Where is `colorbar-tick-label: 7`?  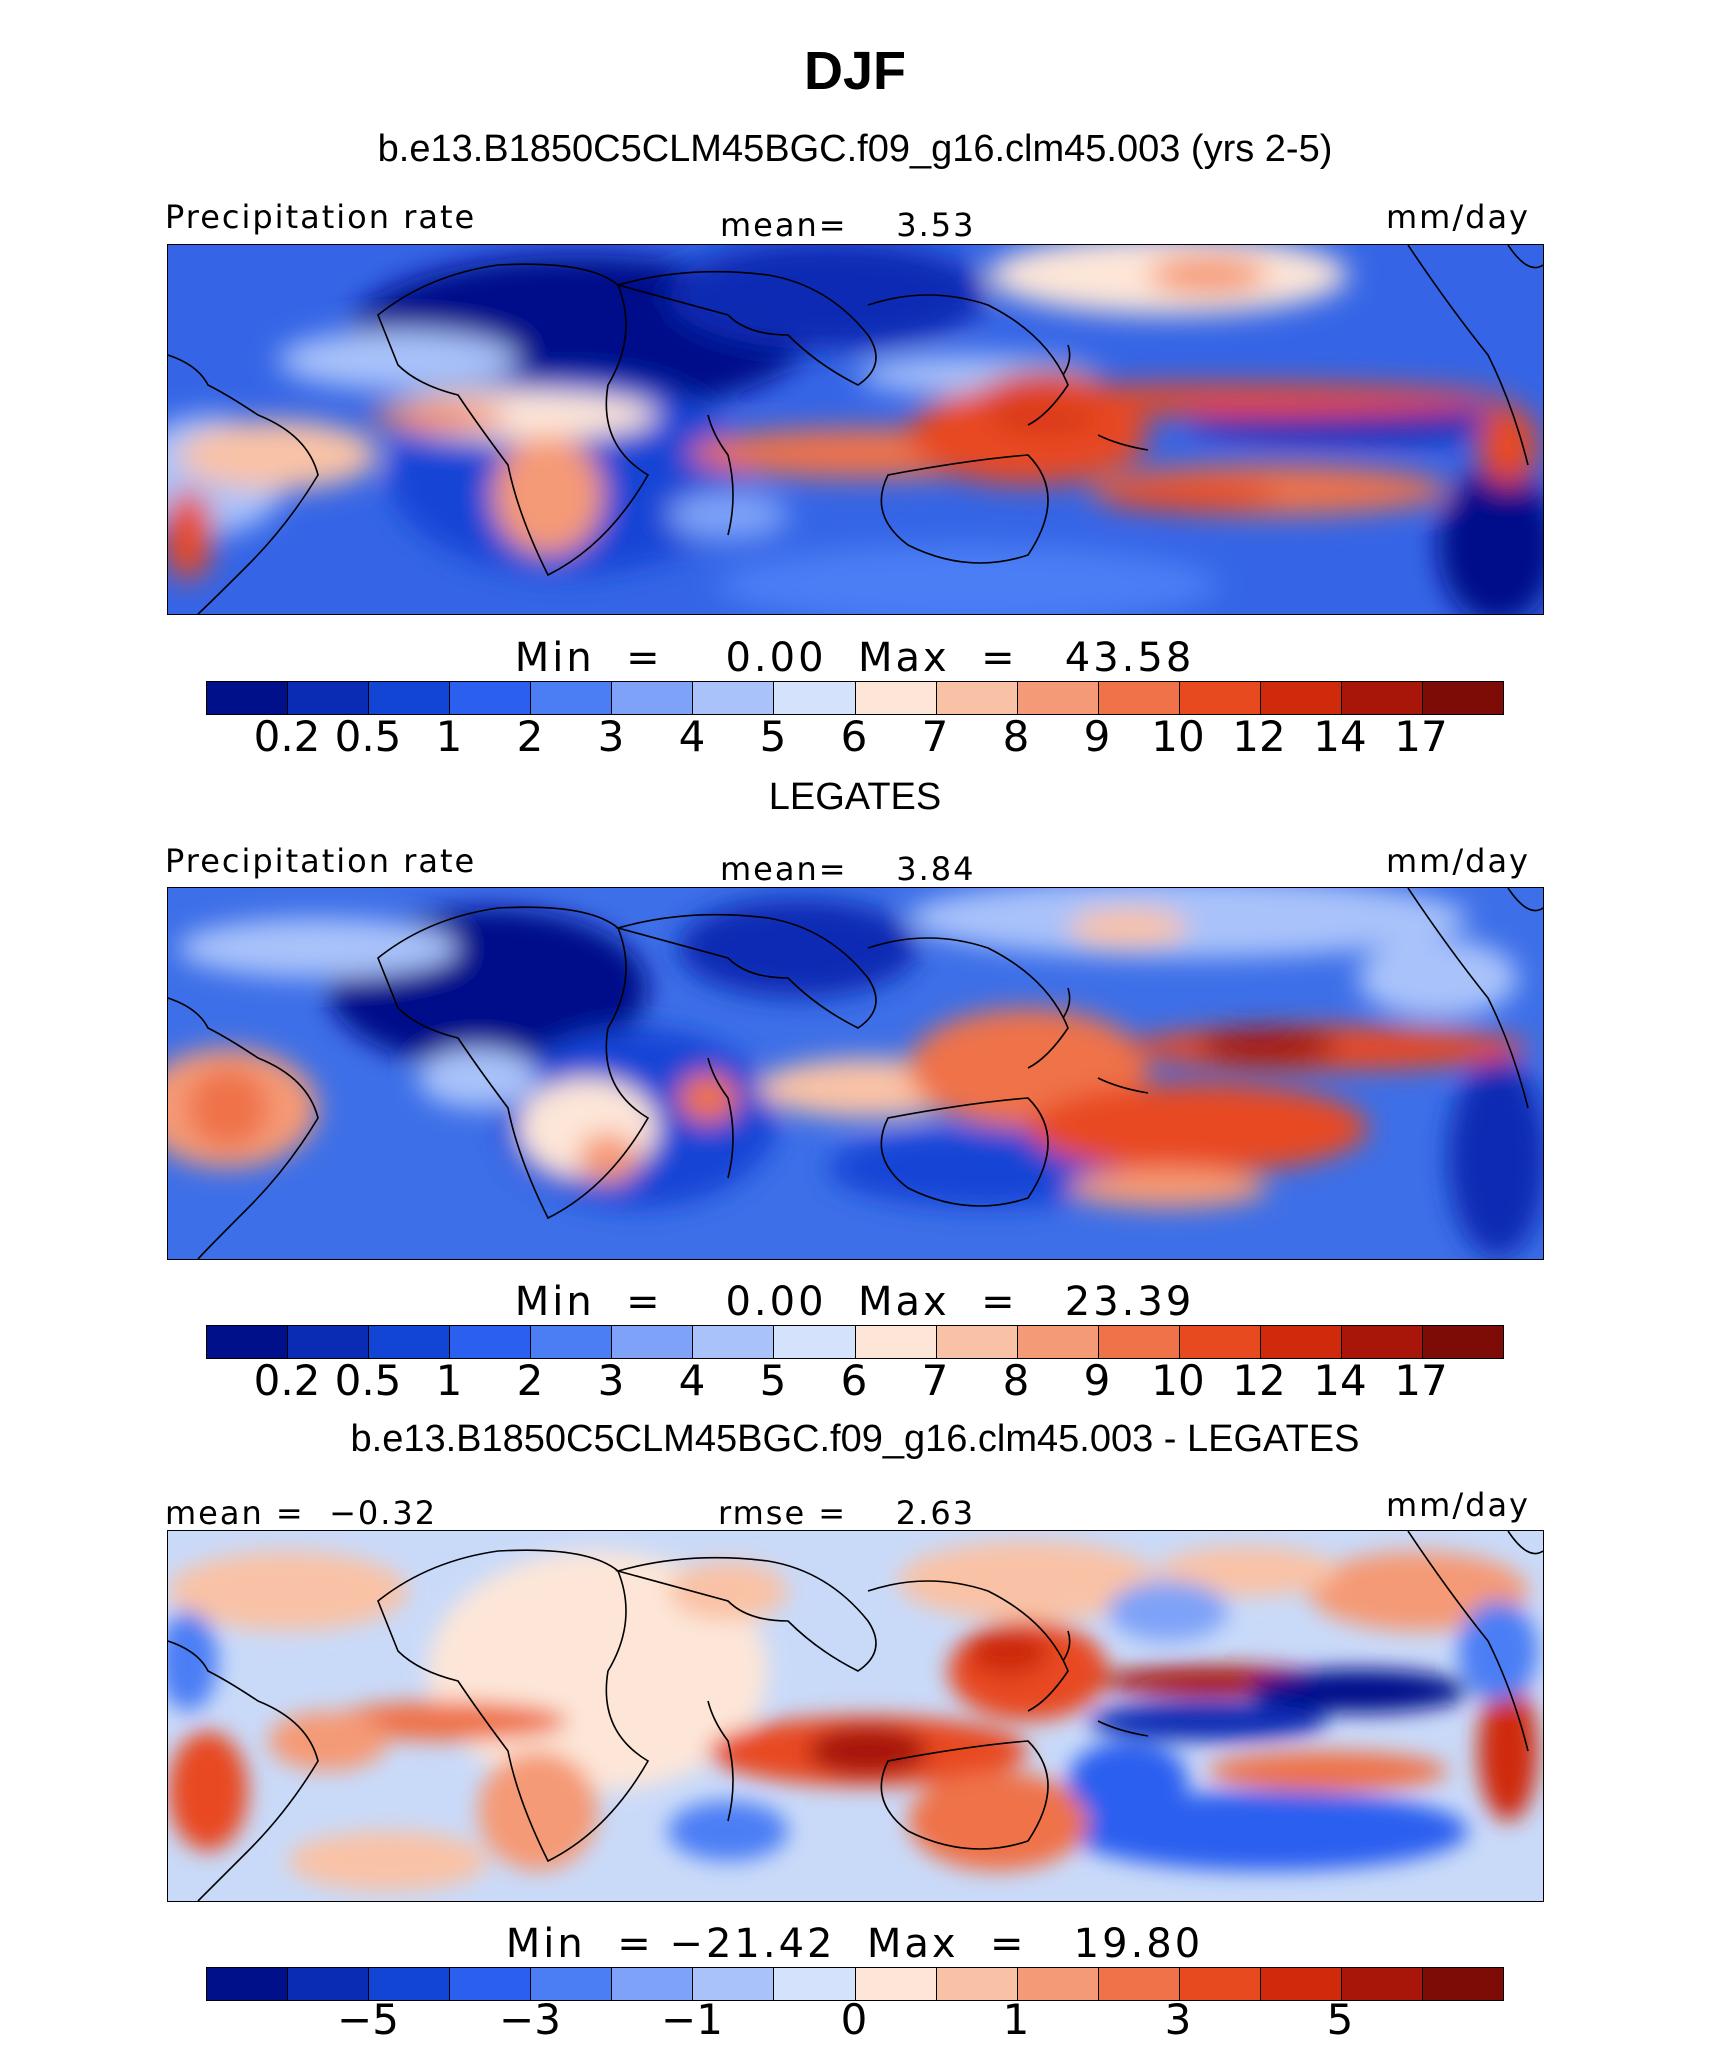
colorbar-tick-label: 7 is located at coordinates (935, 1380).